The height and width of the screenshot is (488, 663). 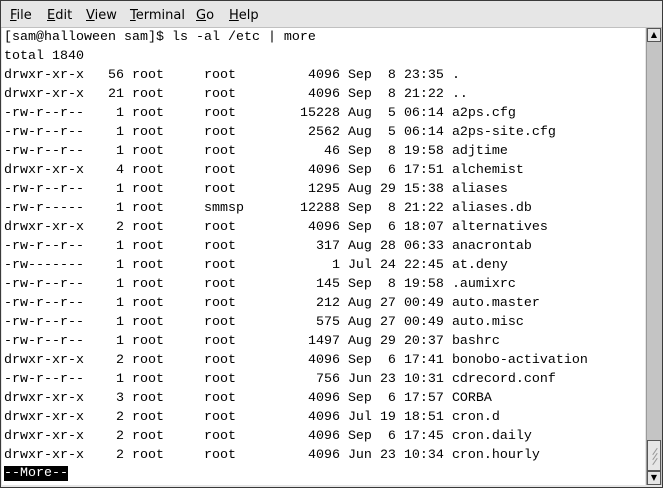 What do you see at coordinates (519, 360) in the screenshot?
I see `file-name: bonobo-activation` at bounding box center [519, 360].